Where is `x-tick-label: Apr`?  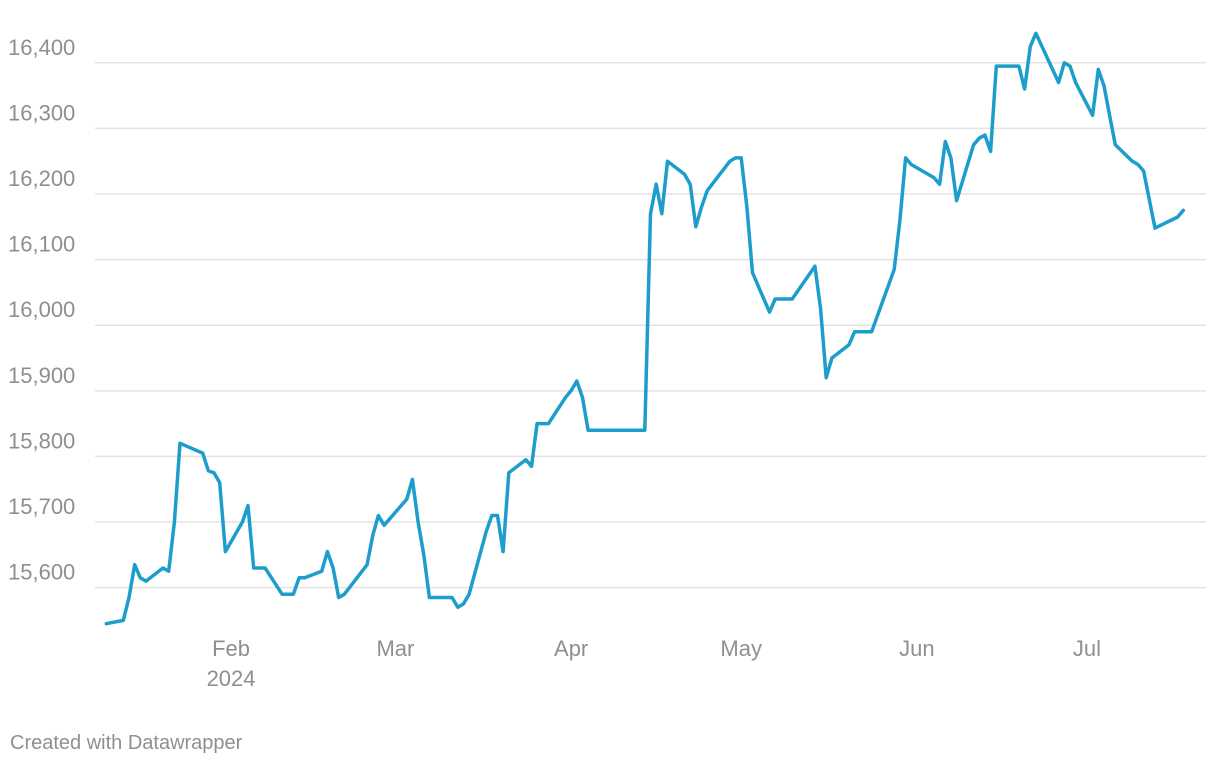 x-tick-label: Apr is located at coordinates (571, 648).